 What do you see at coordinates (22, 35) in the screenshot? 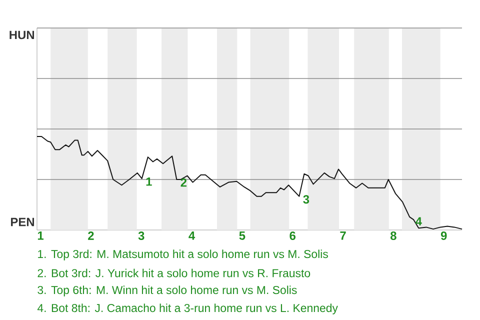
I see `text: HUN` at bounding box center [22, 35].